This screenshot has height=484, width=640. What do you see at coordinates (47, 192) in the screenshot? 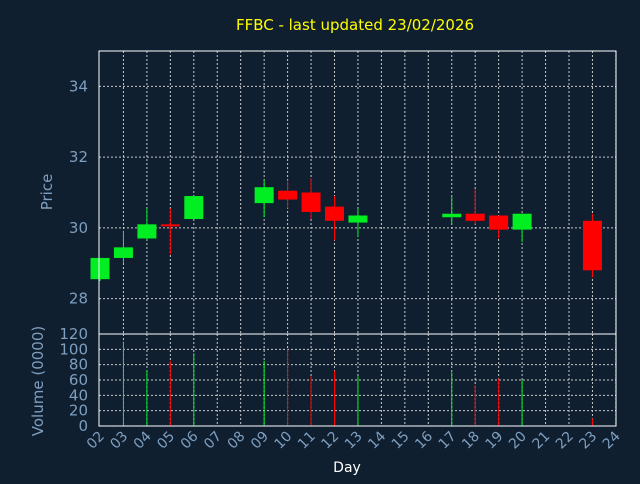
I see `price-axis-label: Price` at bounding box center [47, 192].